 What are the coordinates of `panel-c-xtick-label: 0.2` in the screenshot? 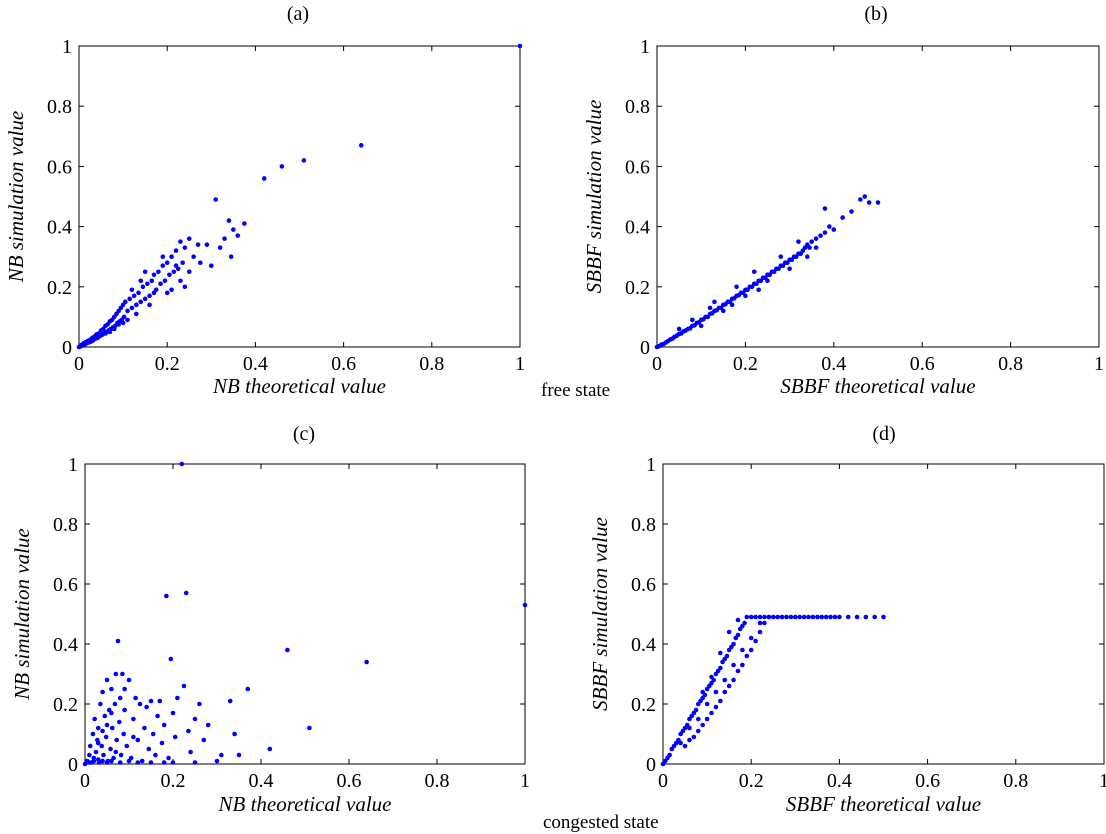 It's located at (173, 781).